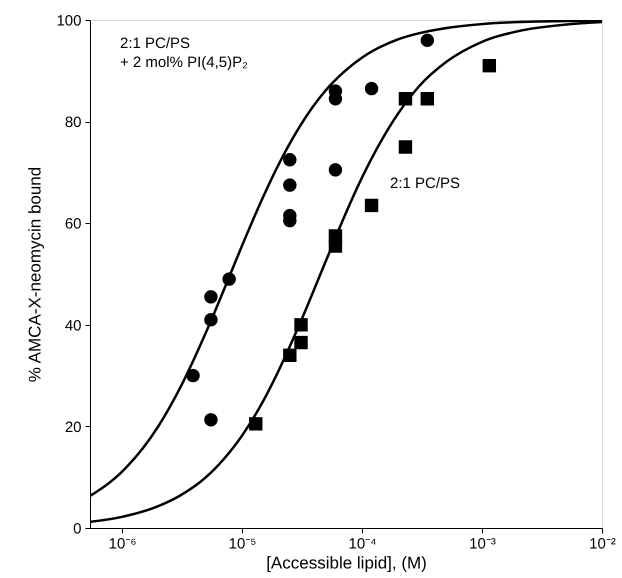 This screenshot has height=578, width=622. I want to click on y-tick-label: 100, so click(69, 21).